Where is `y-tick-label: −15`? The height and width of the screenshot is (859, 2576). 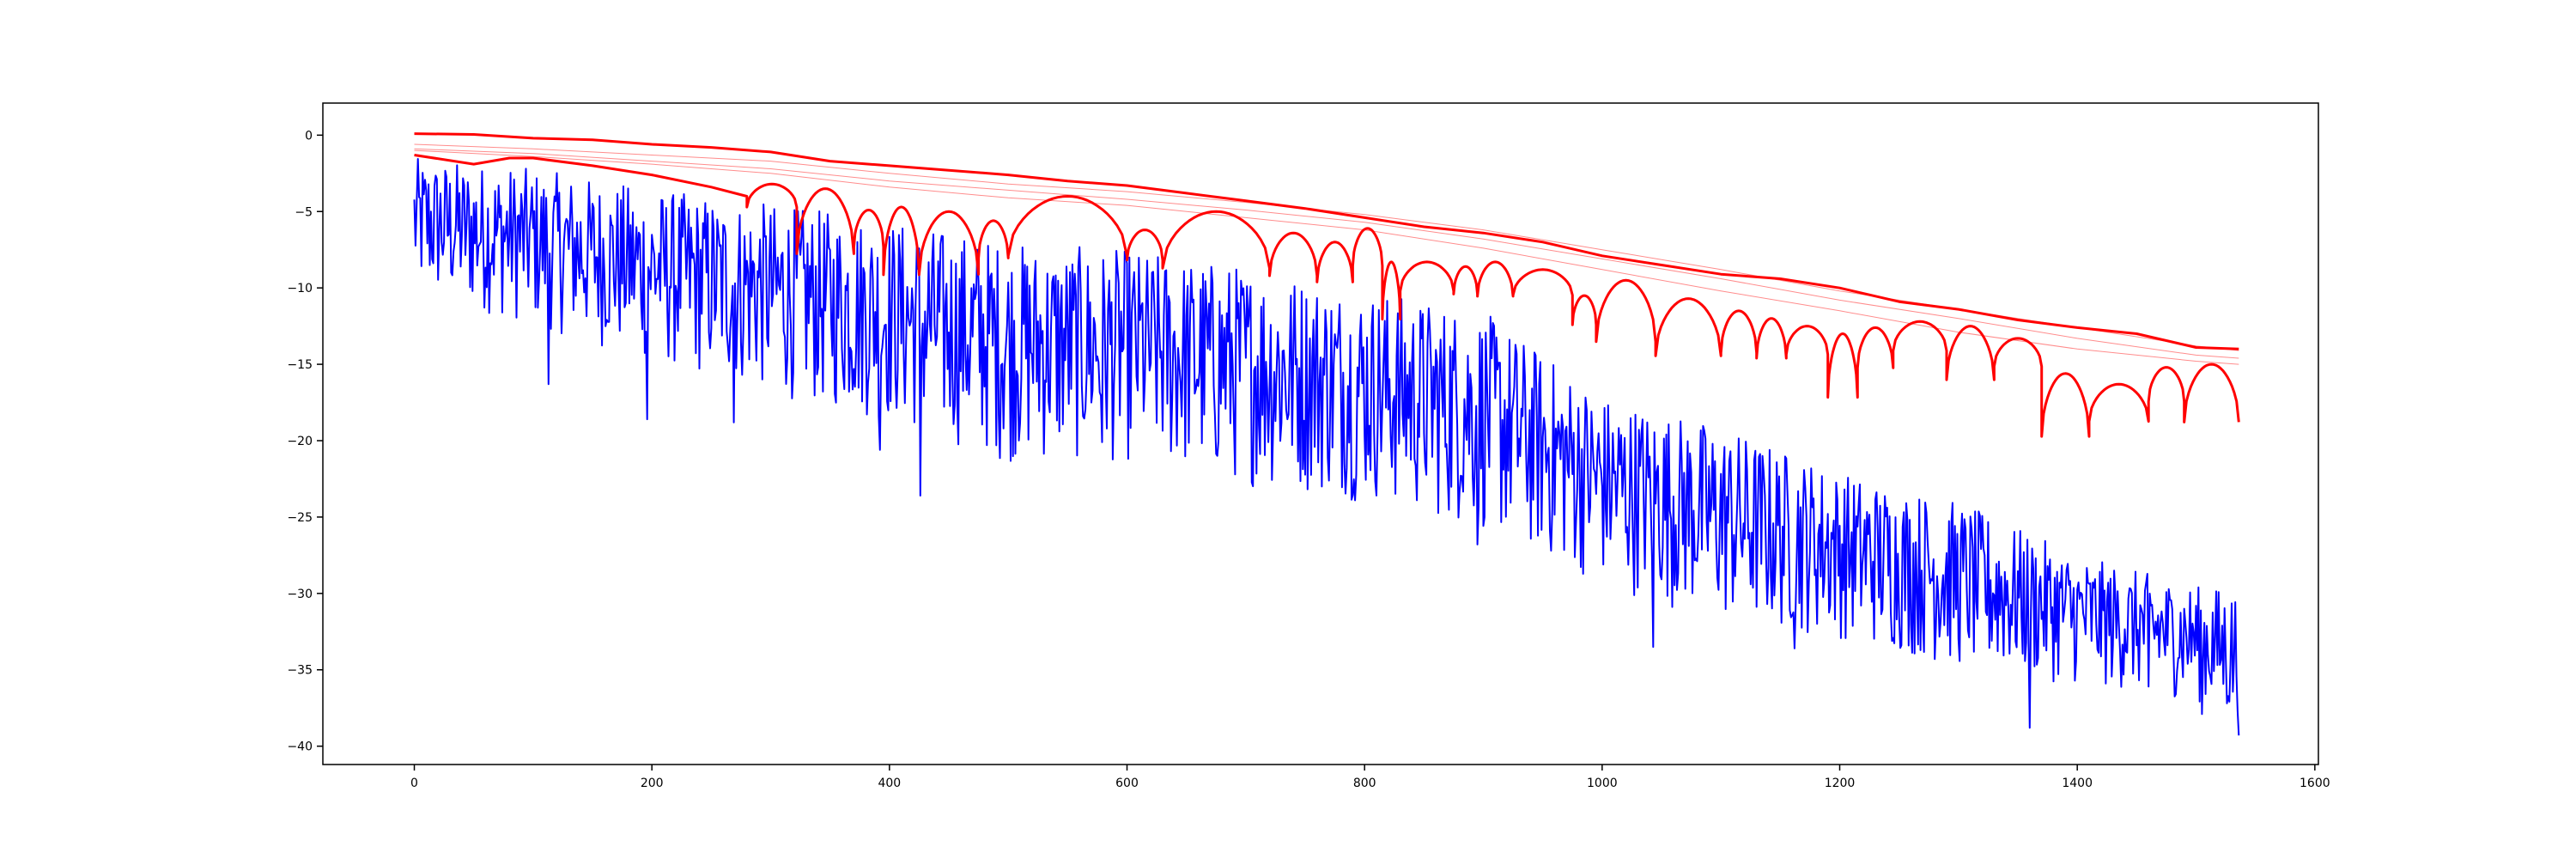 y-tick-label: −15 is located at coordinates (300, 365).